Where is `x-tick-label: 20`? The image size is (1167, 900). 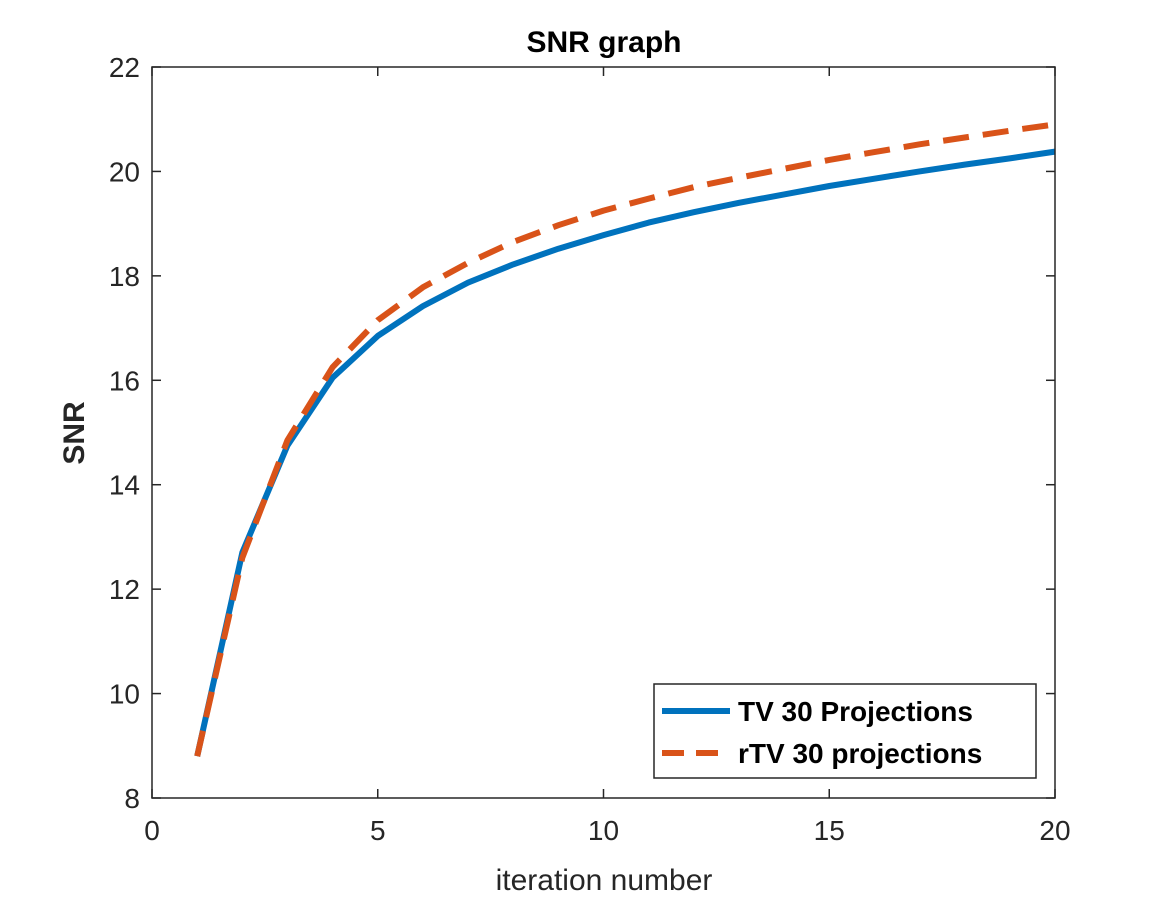
x-tick-label: 20 is located at coordinates (1054, 830).